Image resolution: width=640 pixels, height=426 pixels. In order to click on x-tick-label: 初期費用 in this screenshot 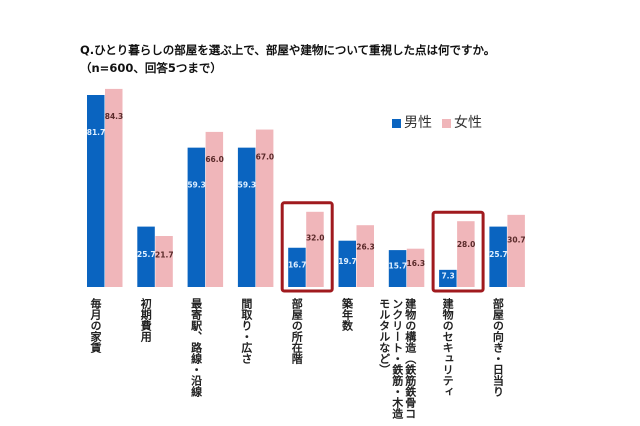, I will do `click(146, 320)`.